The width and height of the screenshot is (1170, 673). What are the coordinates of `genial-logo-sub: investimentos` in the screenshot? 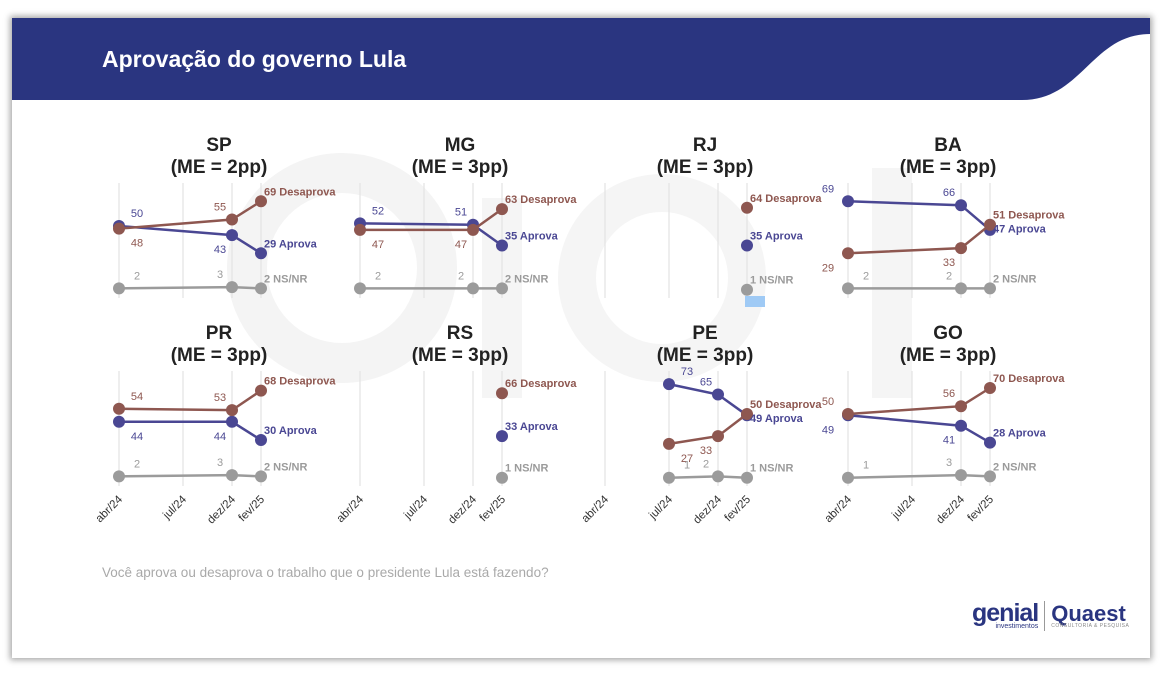 It's located at (1017, 627).